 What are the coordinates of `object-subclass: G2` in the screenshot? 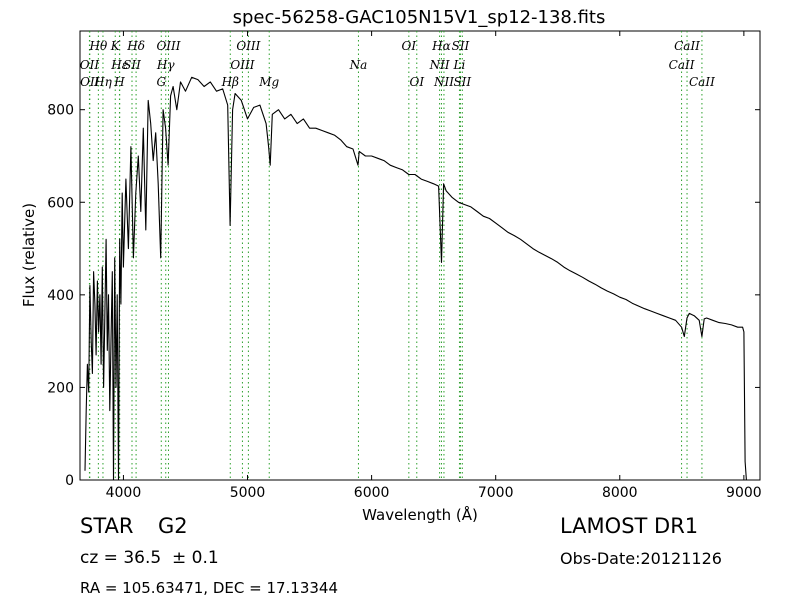 It's located at (173, 526).